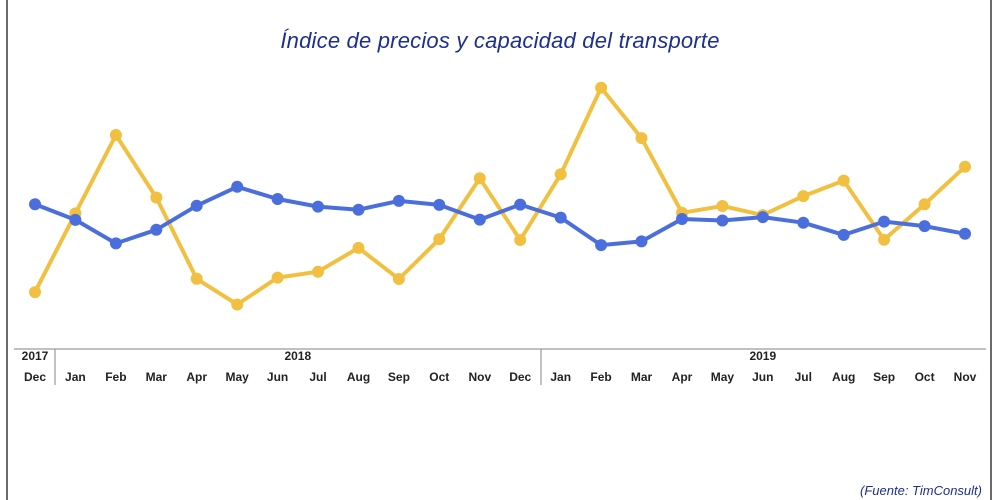 Image resolution: width=1000 pixels, height=500 pixels. Describe the element at coordinates (500, 216) in the screenshot. I see `series-line-precio` at that location.